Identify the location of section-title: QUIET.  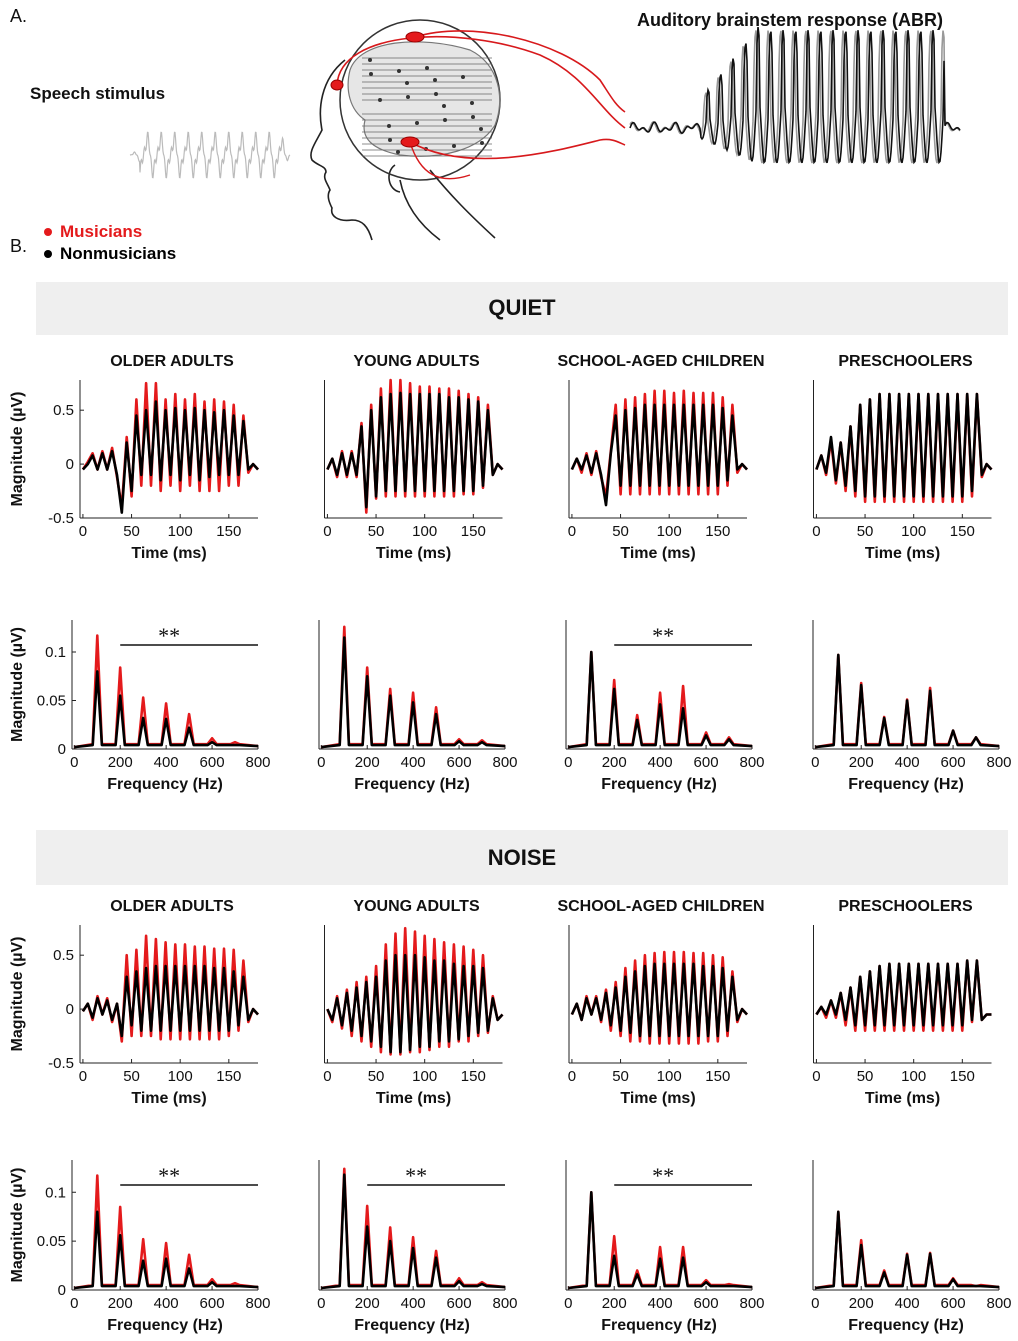
(522, 307).